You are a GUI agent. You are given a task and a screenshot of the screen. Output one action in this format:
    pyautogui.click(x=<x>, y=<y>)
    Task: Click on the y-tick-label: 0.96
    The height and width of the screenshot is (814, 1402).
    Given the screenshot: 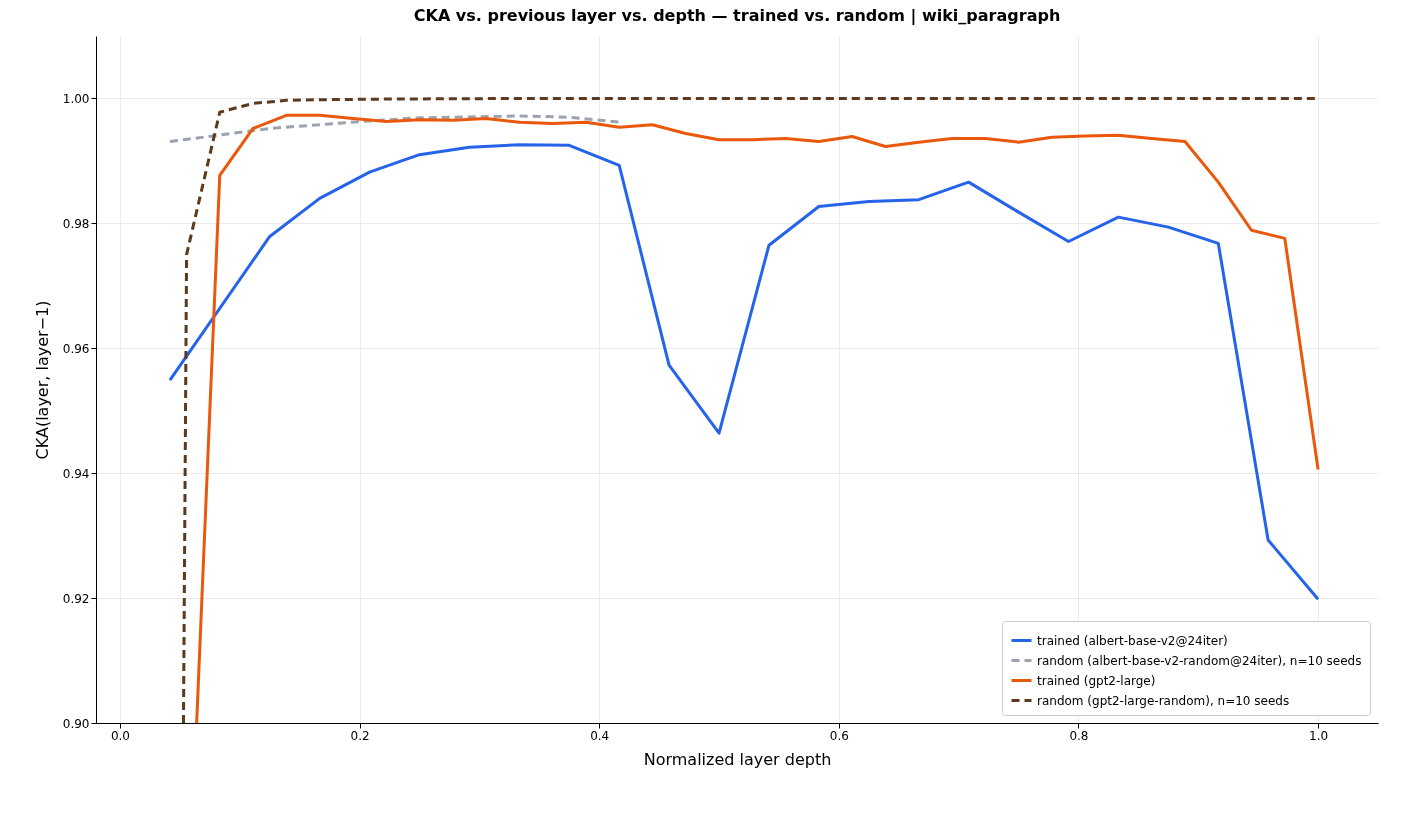 What is the action you would take?
    pyautogui.click(x=76, y=348)
    